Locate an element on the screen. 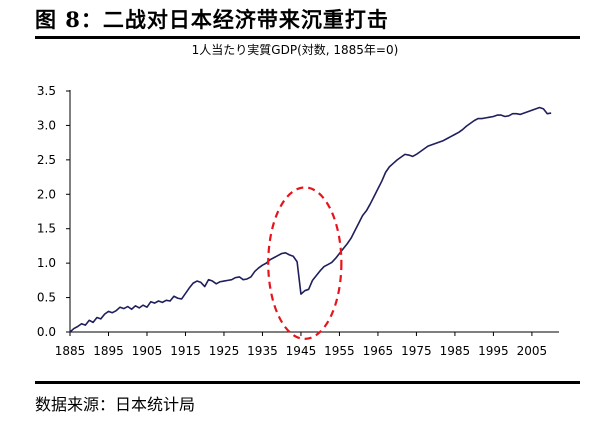  x-tick-label: 1895 is located at coordinates (108, 351).